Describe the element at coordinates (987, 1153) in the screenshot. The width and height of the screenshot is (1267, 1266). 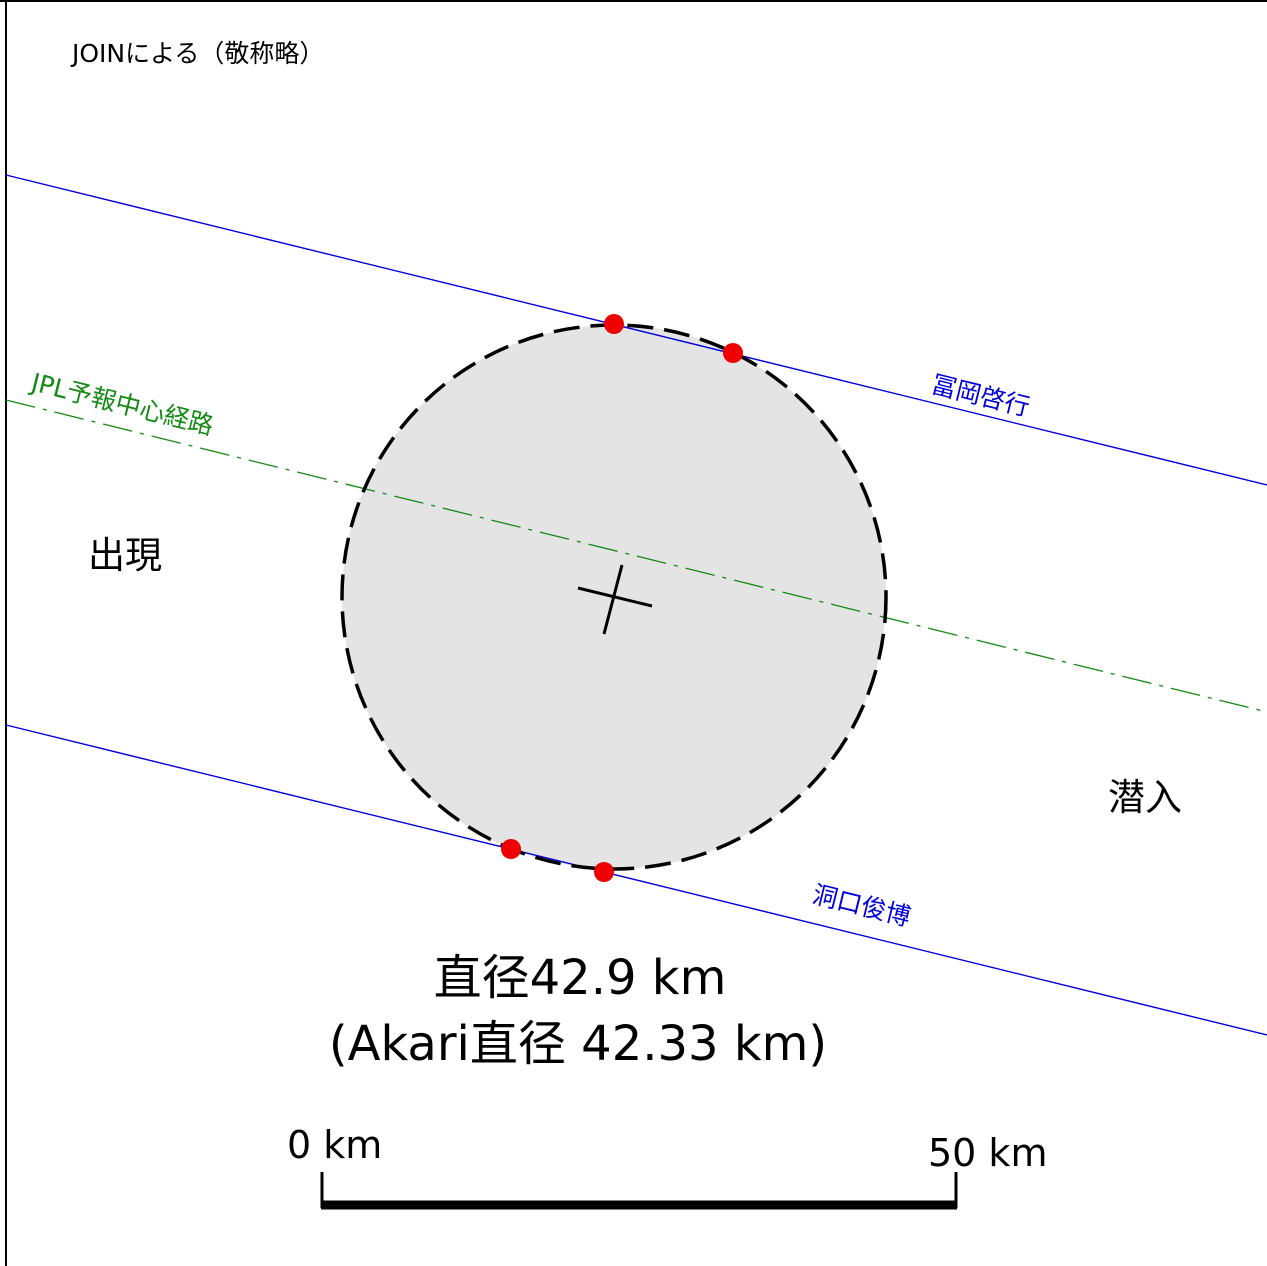
I see `scale-bar-end-label: 50 km` at that location.